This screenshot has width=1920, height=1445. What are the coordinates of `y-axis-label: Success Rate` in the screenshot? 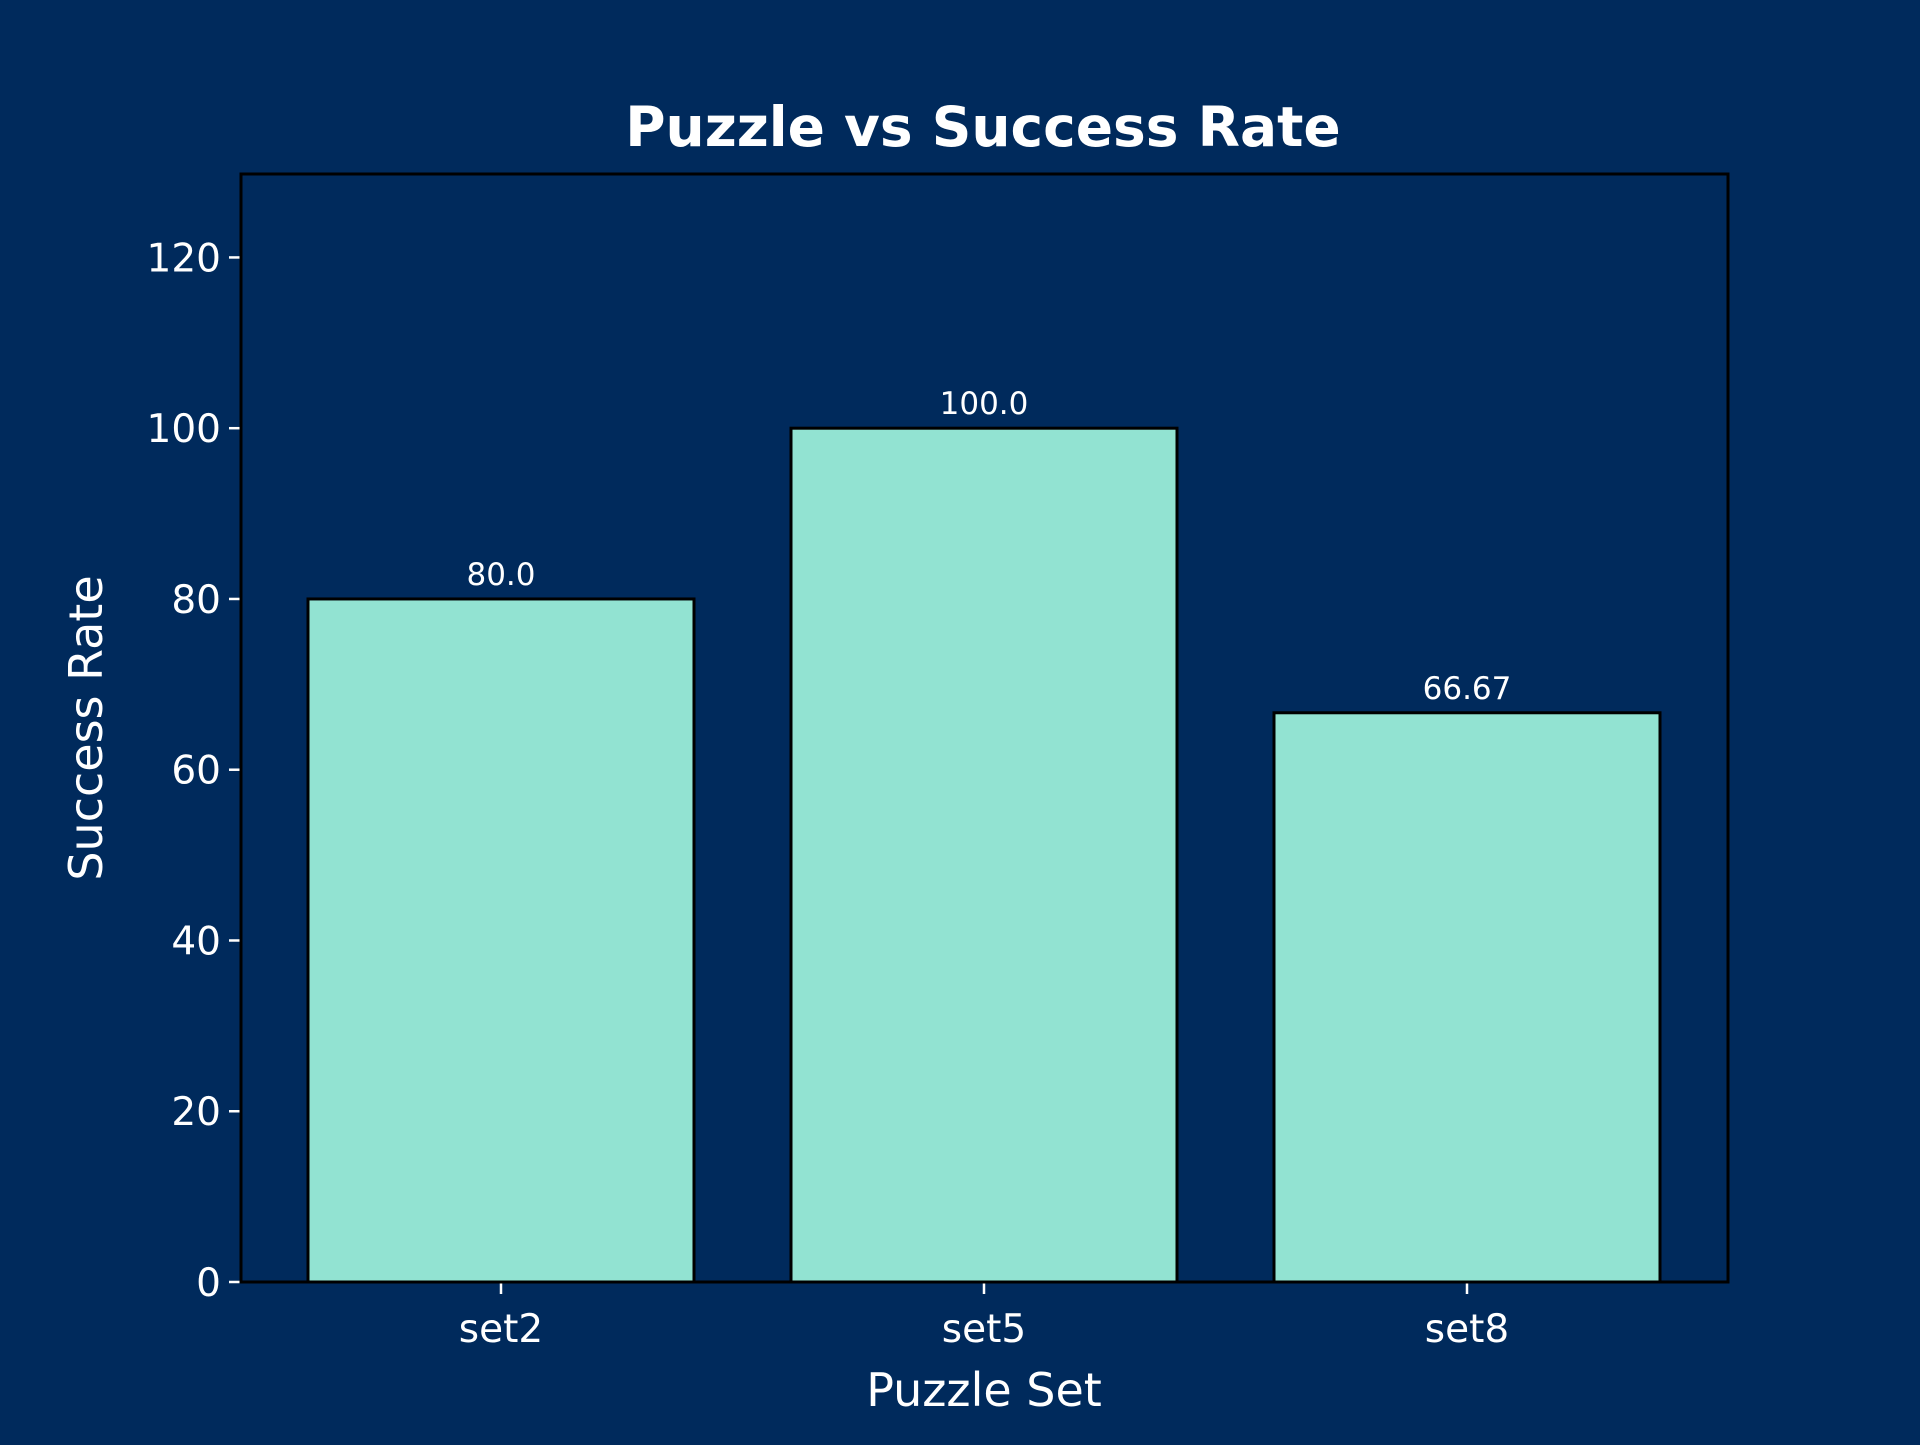 It's located at (86, 727).